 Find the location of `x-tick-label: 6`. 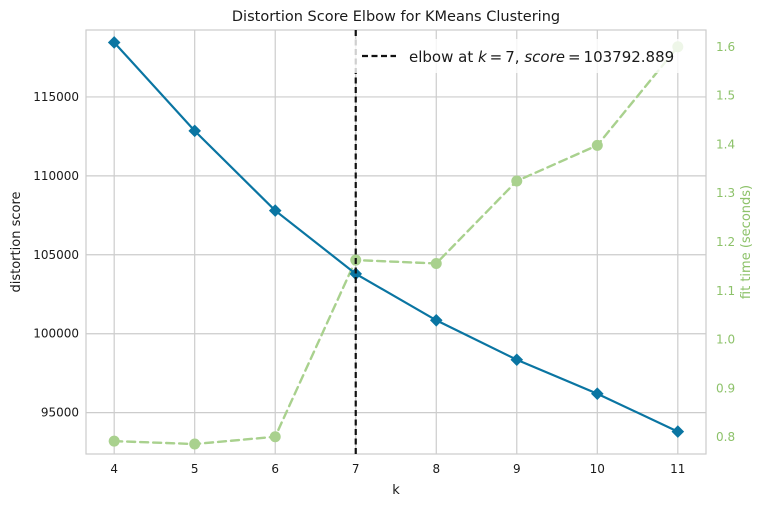

x-tick-label: 6 is located at coordinates (275, 469).